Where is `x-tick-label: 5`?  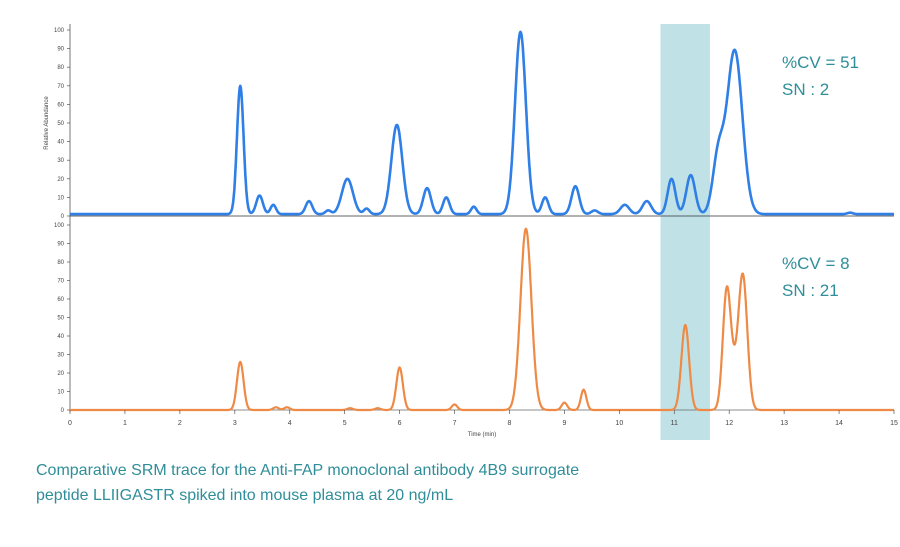
x-tick-label: 5 is located at coordinates (345, 423).